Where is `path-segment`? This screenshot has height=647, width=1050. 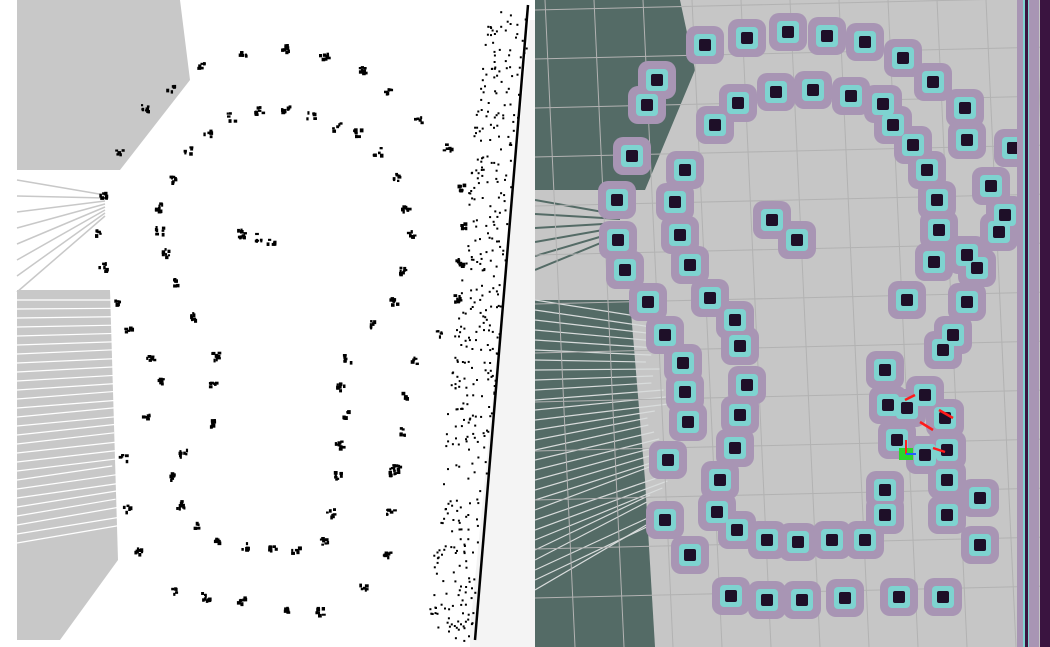 path-segment is located at coordinates (946, 414).